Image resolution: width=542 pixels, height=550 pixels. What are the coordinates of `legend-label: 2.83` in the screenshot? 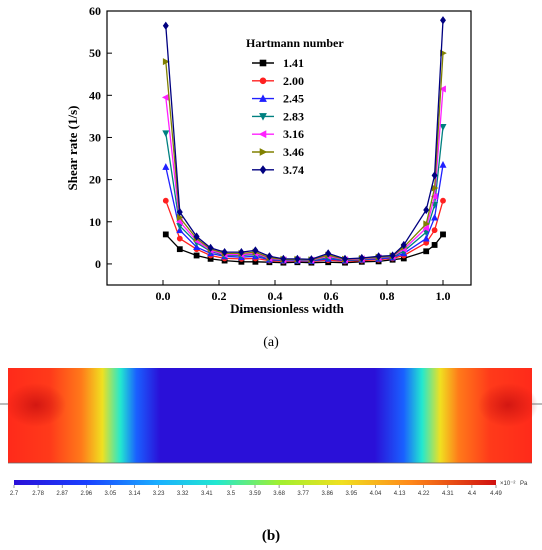 It's located at (293, 116).